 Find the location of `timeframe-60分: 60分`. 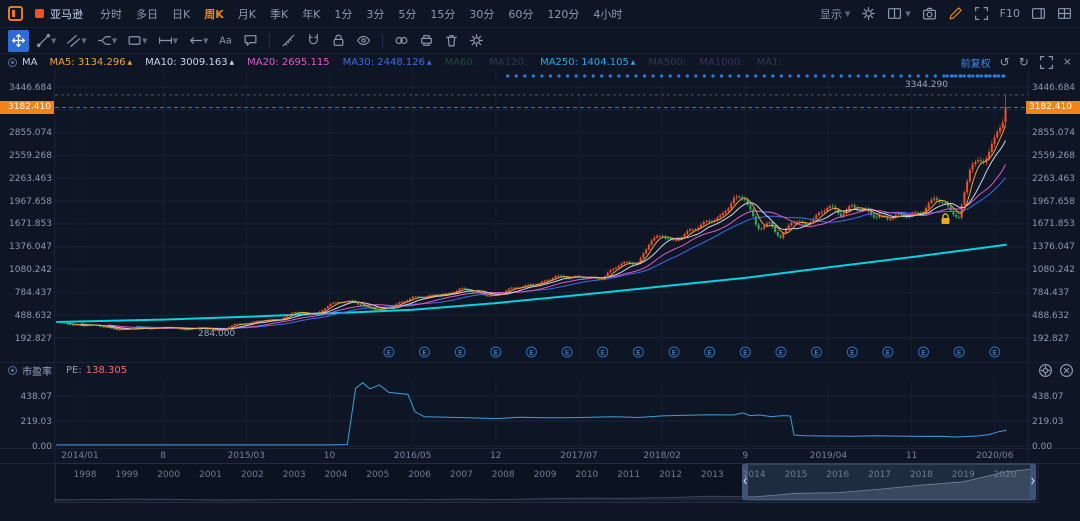

timeframe-60分: 60分 is located at coordinates (521, 14).